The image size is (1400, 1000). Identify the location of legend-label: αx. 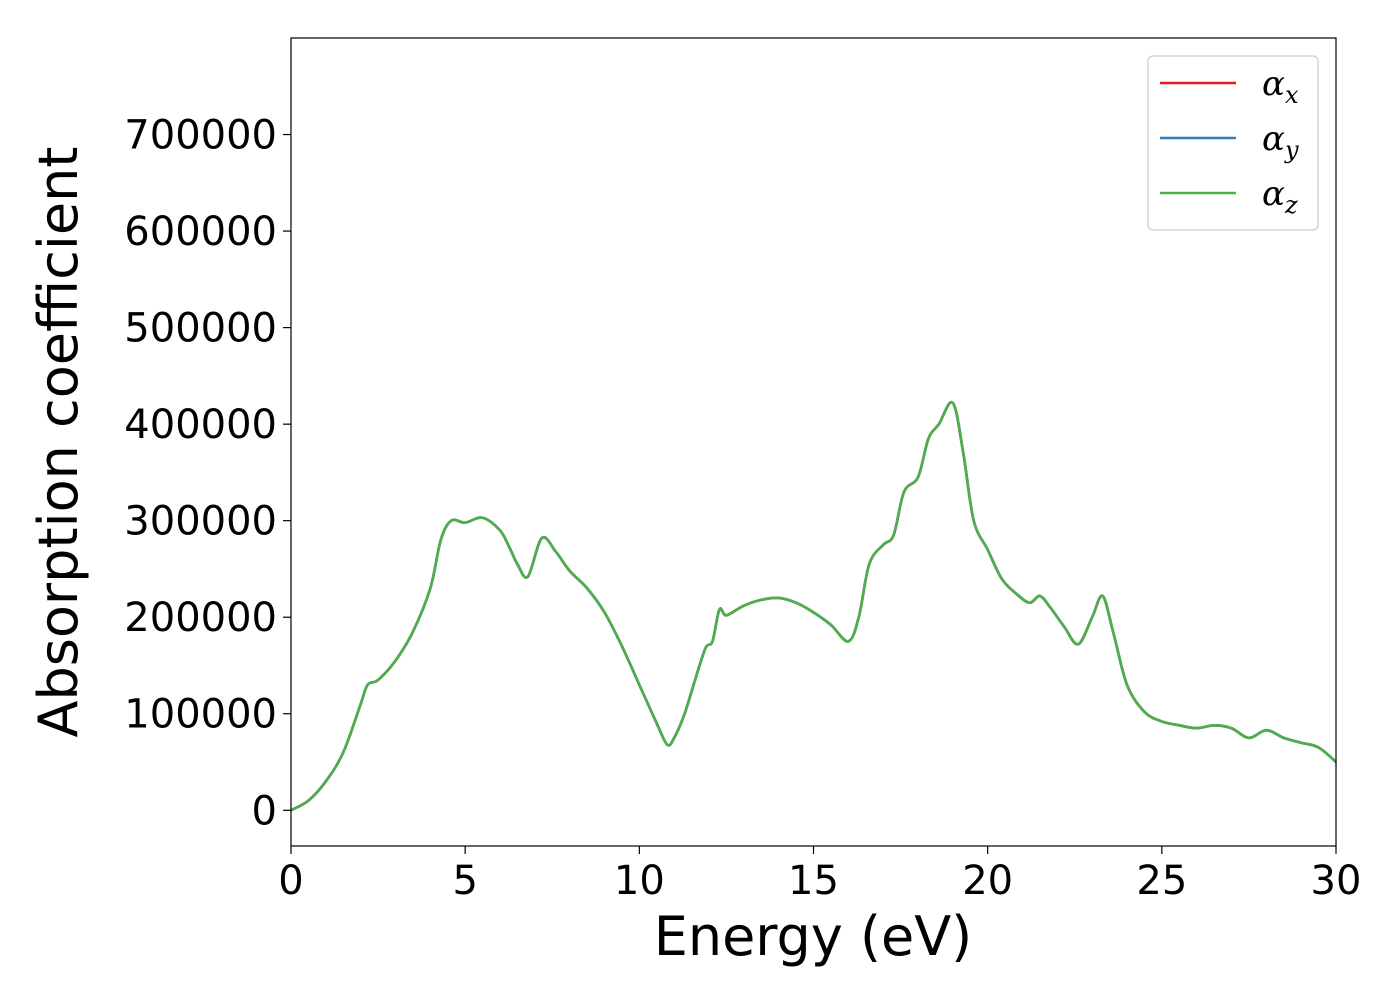
(1280, 86).